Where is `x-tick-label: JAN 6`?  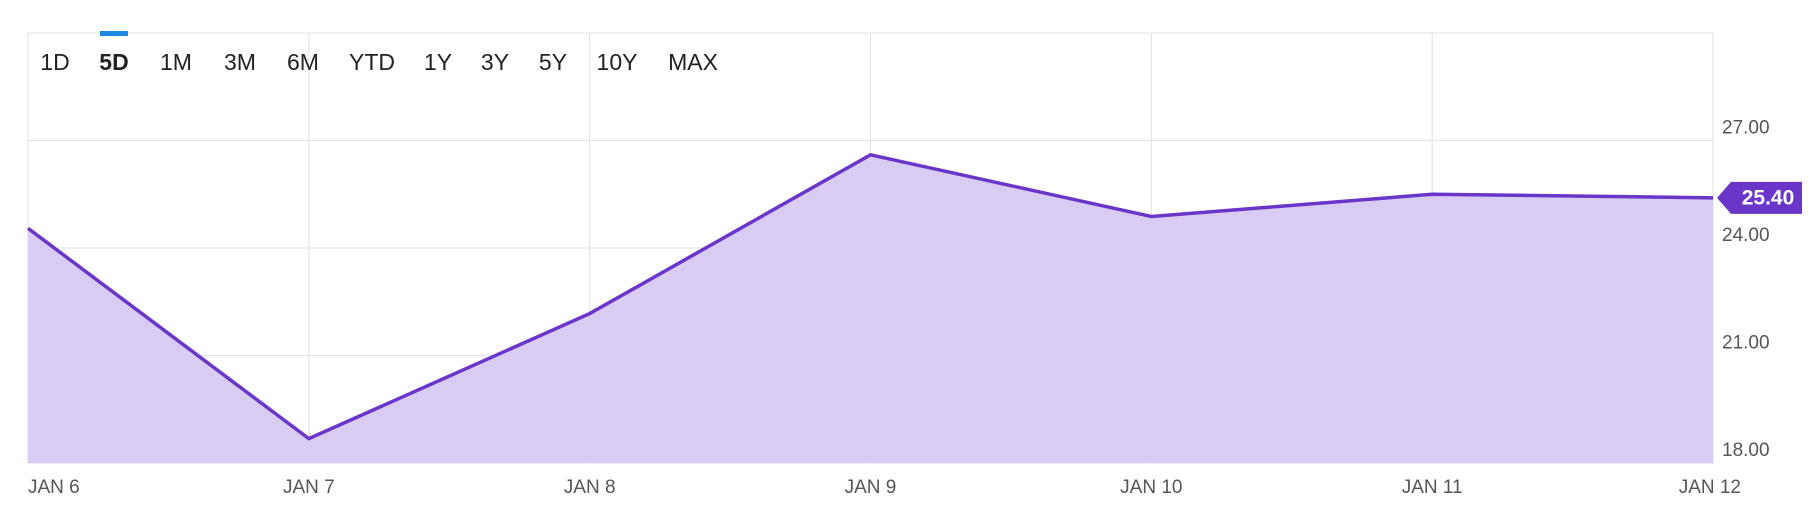
x-tick-label: JAN 6 is located at coordinates (54, 487).